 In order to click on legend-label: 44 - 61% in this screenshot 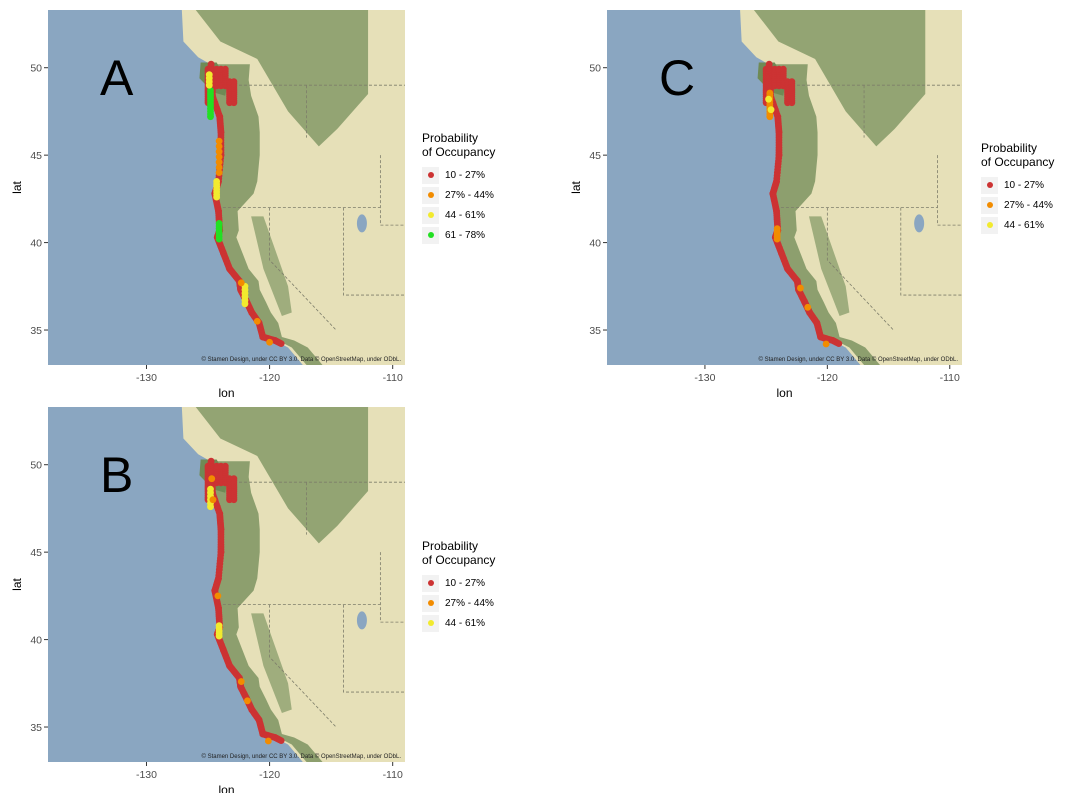, I will do `click(465, 215)`.